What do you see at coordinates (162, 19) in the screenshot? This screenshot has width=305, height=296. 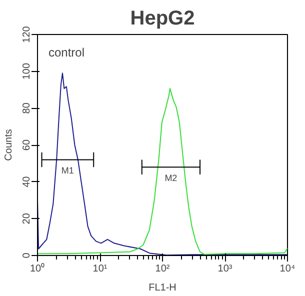 I see `chart-title: HepG2` at bounding box center [162, 19].